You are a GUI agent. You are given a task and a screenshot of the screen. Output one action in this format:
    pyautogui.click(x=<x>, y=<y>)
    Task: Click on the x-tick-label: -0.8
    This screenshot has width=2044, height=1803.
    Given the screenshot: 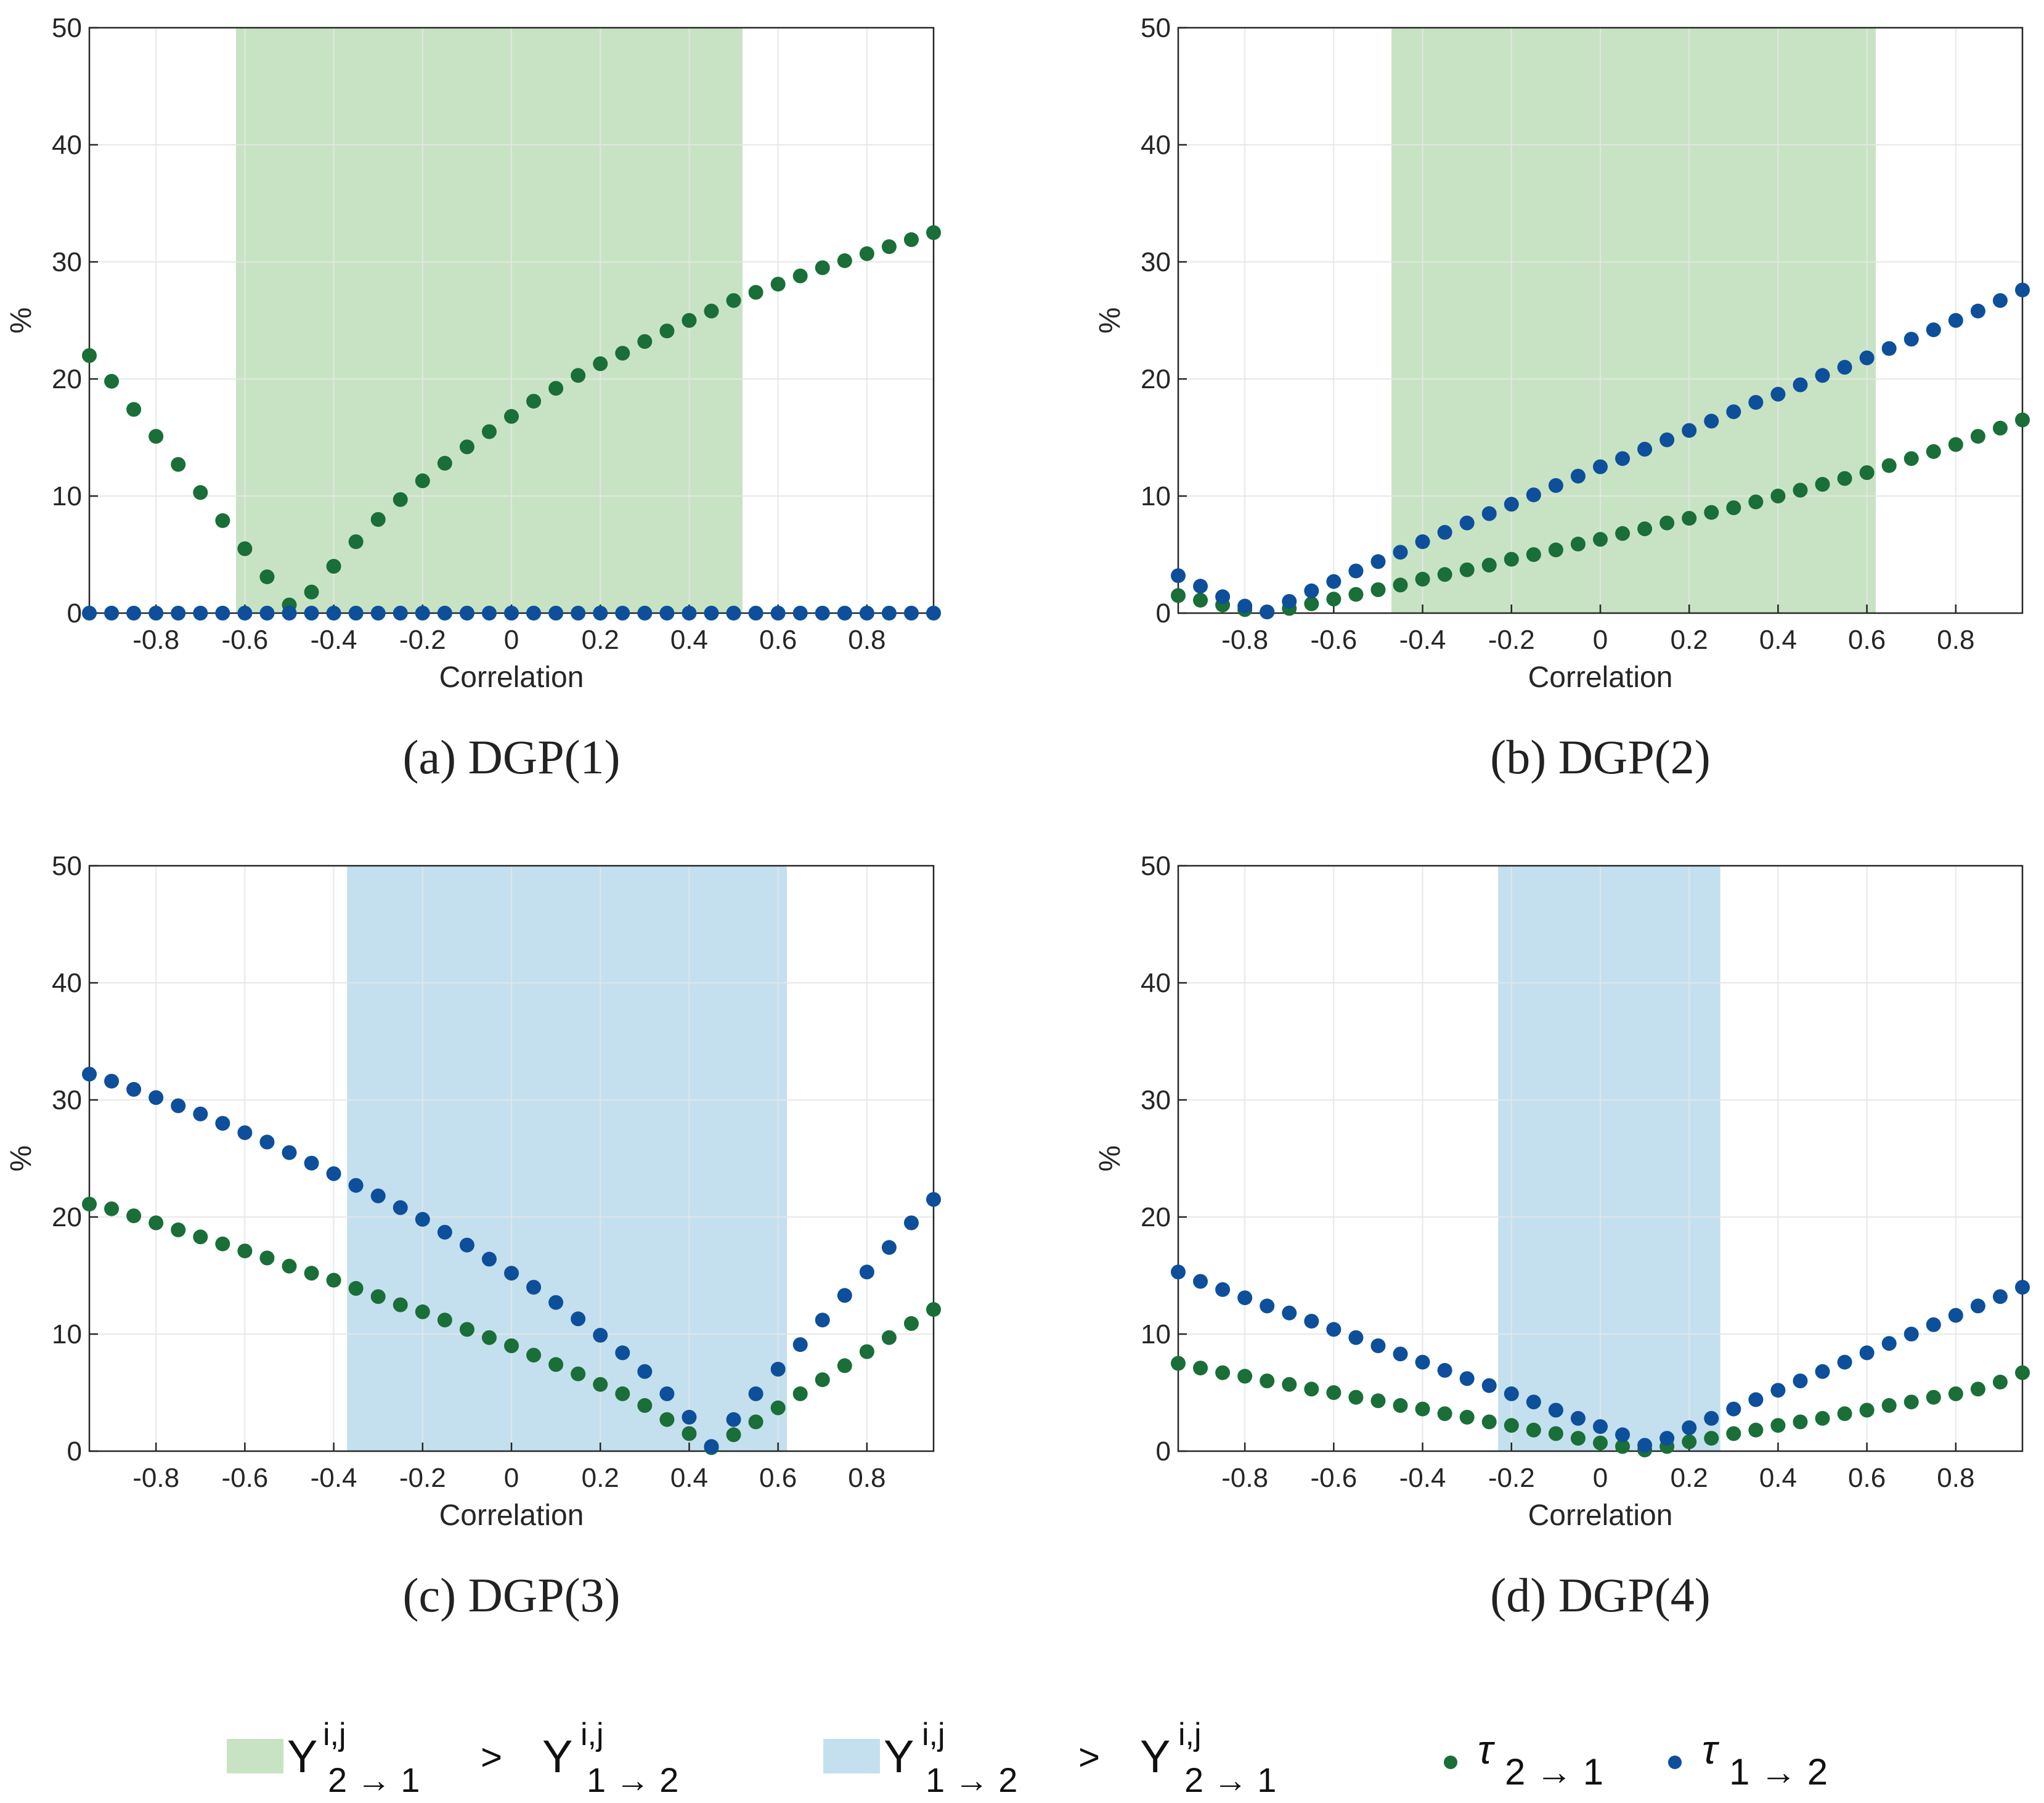 What is the action you would take?
    pyautogui.click(x=155, y=640)
    